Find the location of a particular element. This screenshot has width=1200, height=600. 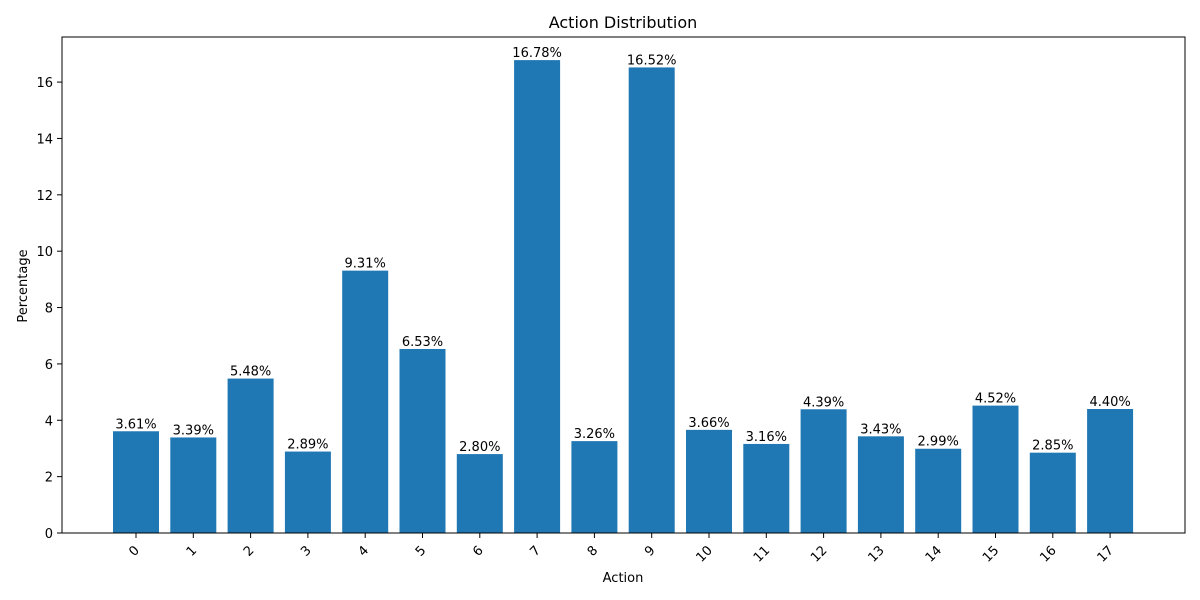

x-tick-label-4: 4 is located at coordinates (364, 551).